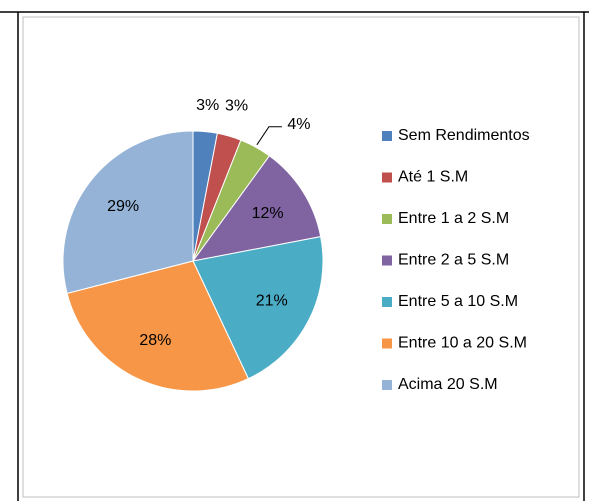 Image resolution: width=589 pixels, height=501 pixels. Describe the element at coordinates (155, 340) in the screenshot. I see `data-label: 28%` at that location.